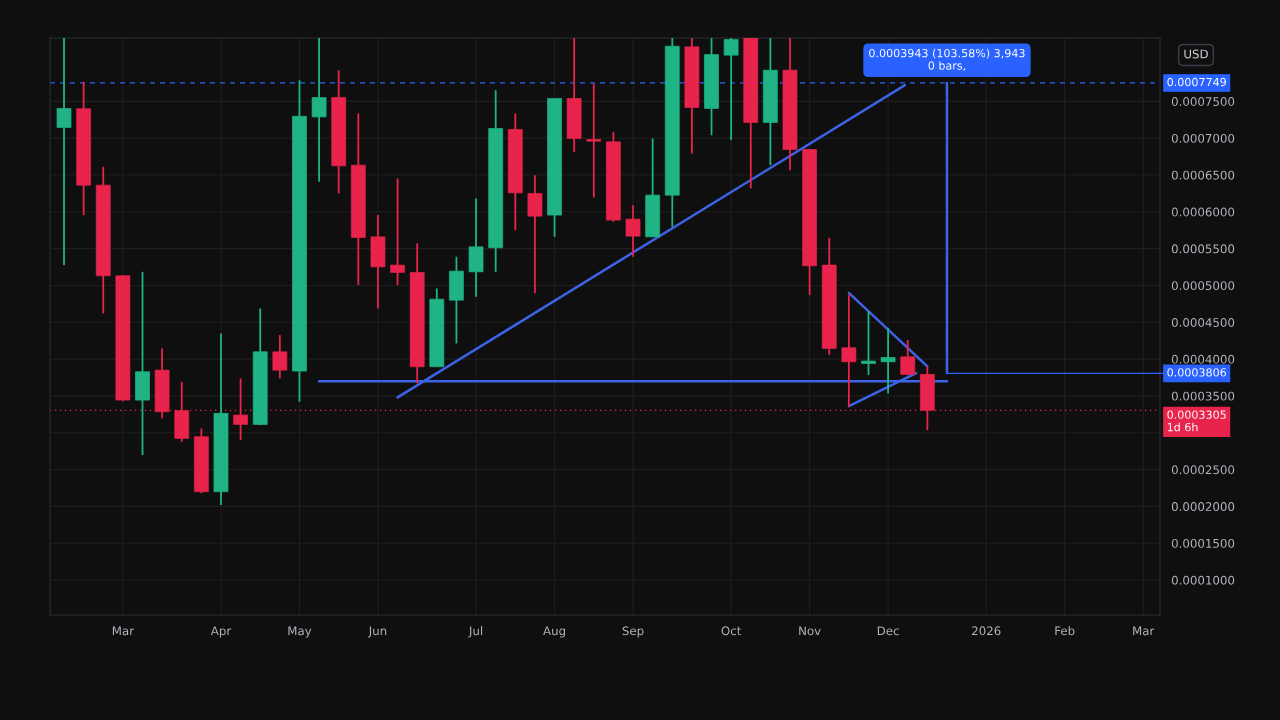  What do you see at coordinates (1196, 421) in the screenshot?
I see `ref-line-label: 0.0003305 1d 6h` at bounding box center [1196, 421].